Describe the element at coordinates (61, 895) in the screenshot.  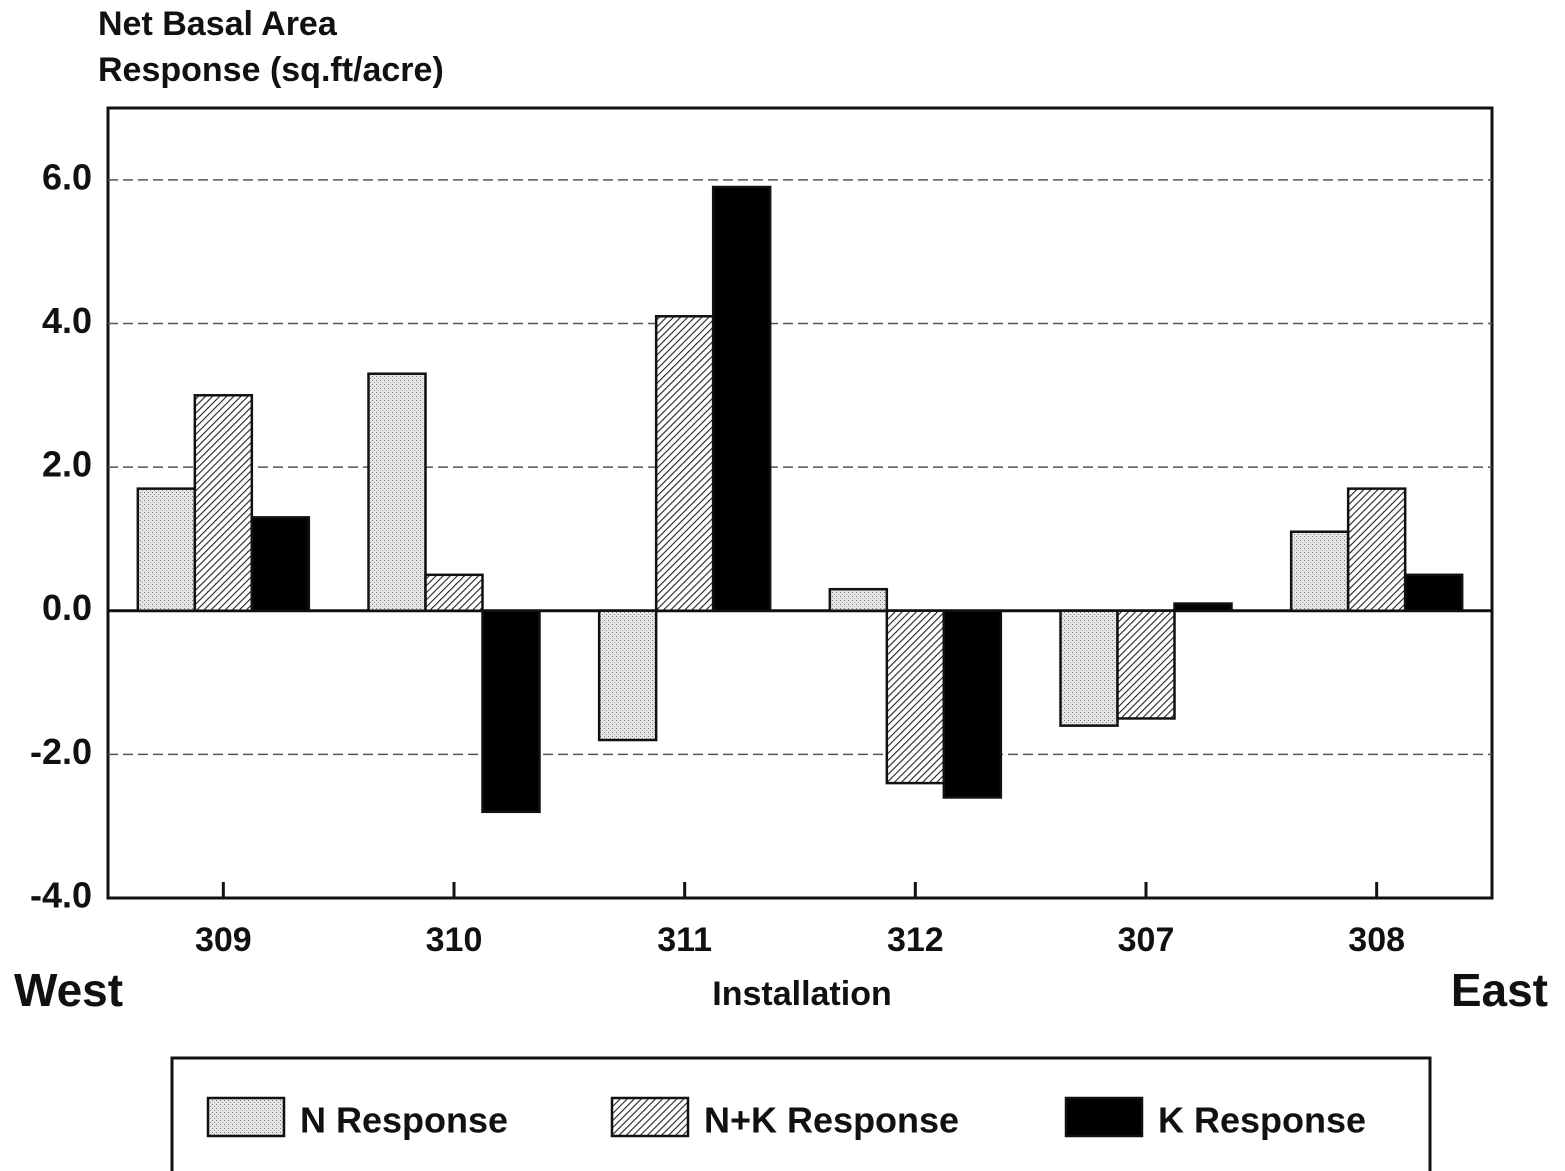
I see `y-tick-label: -4.0` at that location.